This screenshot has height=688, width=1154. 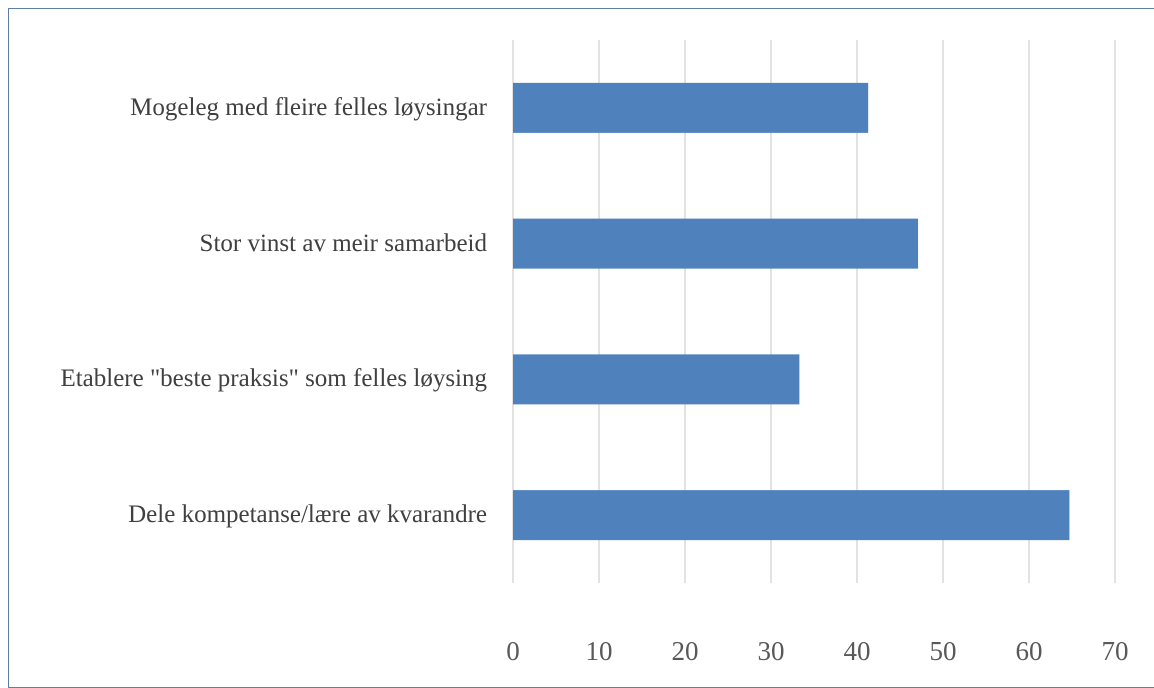 What do you see at coordinates (771, 651) in the screenshot?
I see `x-tick-label: 30` at bounding box center [771, 651].